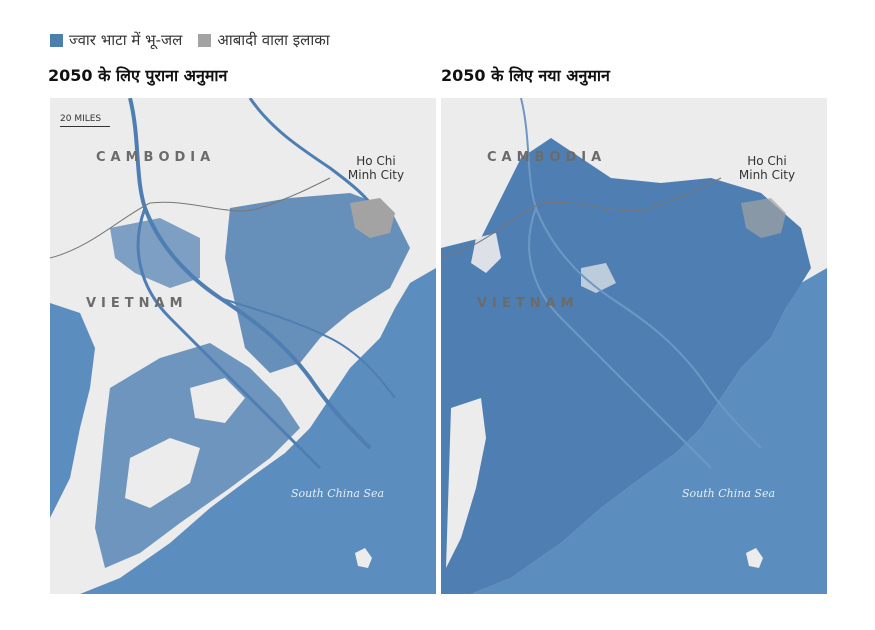  Describe the element at coordinates (85, 126) in the screenshot. I see `scale-bar-line` at that location.